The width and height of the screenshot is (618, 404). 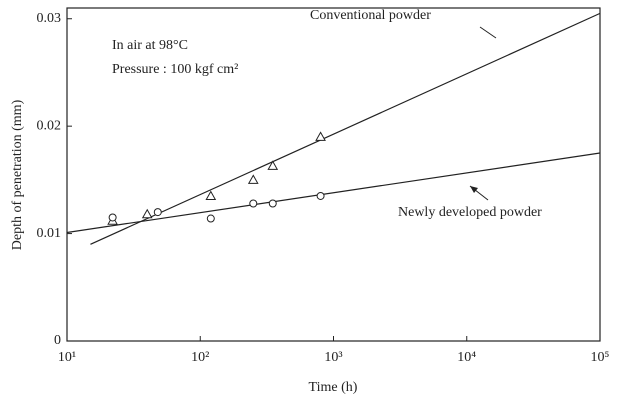 What do you see at coordinates (370, 15) in the screenshot?
I see `series-label: Conventional powder` at bounding box center [370, 15].